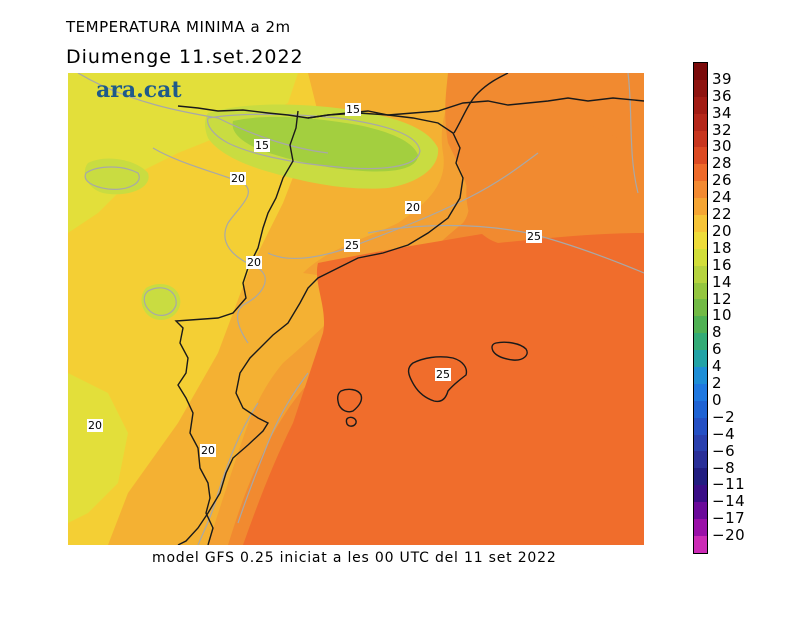 Image resolution: width=800 pixels, height=617 pixels. I want to click on colorbar-tick-label: 0, so click(717, 399).